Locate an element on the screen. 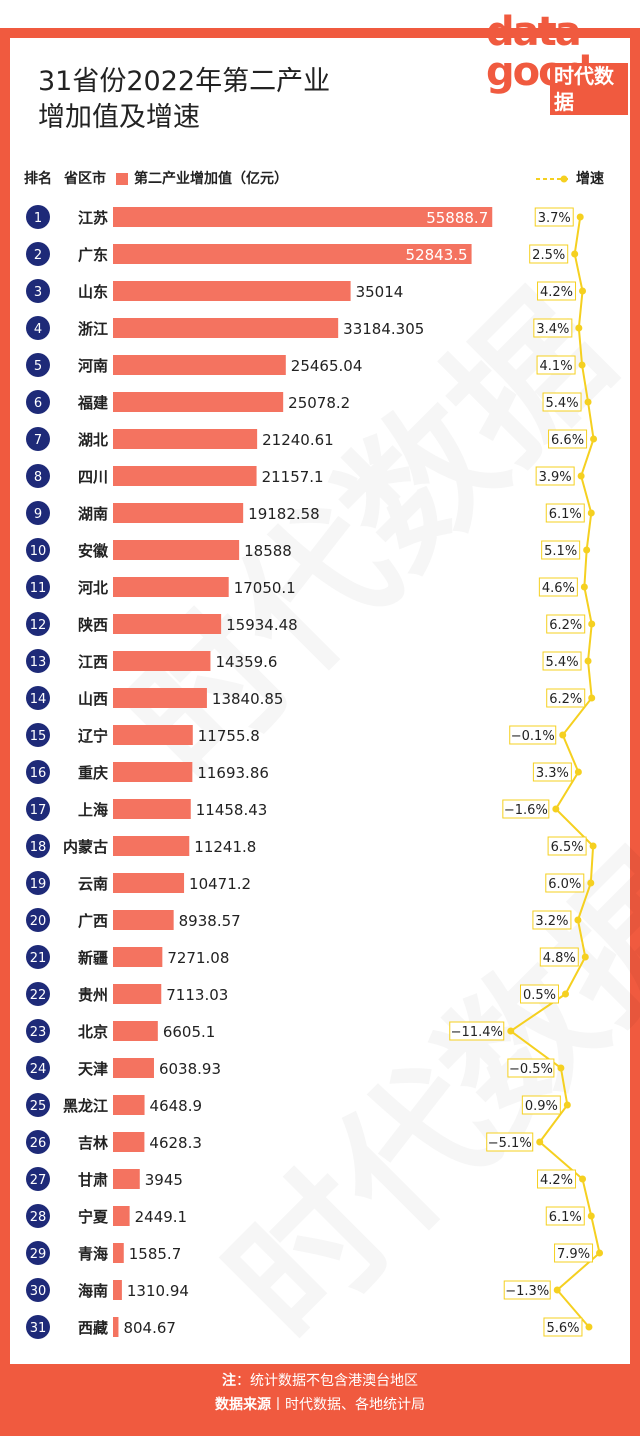 Image resolution: width=640 pixels, height=1436 pixels. province-label: 江西 is located at coordinates (93, 662).